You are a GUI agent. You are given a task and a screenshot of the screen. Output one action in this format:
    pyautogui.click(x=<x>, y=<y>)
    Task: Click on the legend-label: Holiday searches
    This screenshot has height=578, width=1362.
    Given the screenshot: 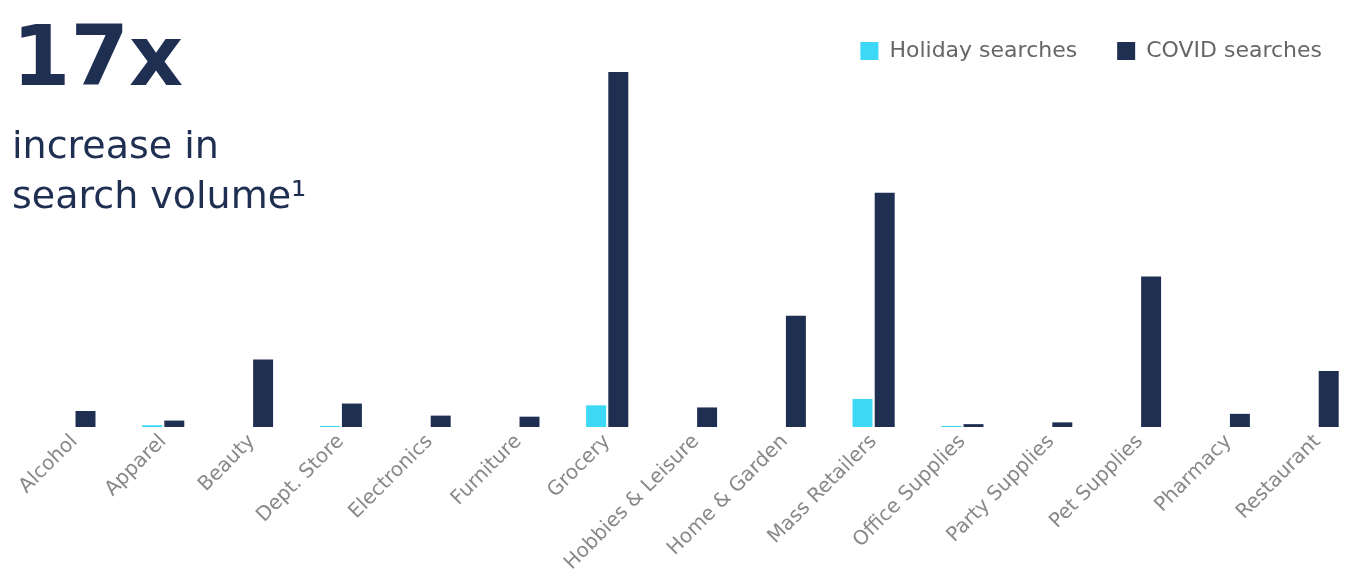 What is the action you would take?
    pyautogui.click(x=983, y=49)
    